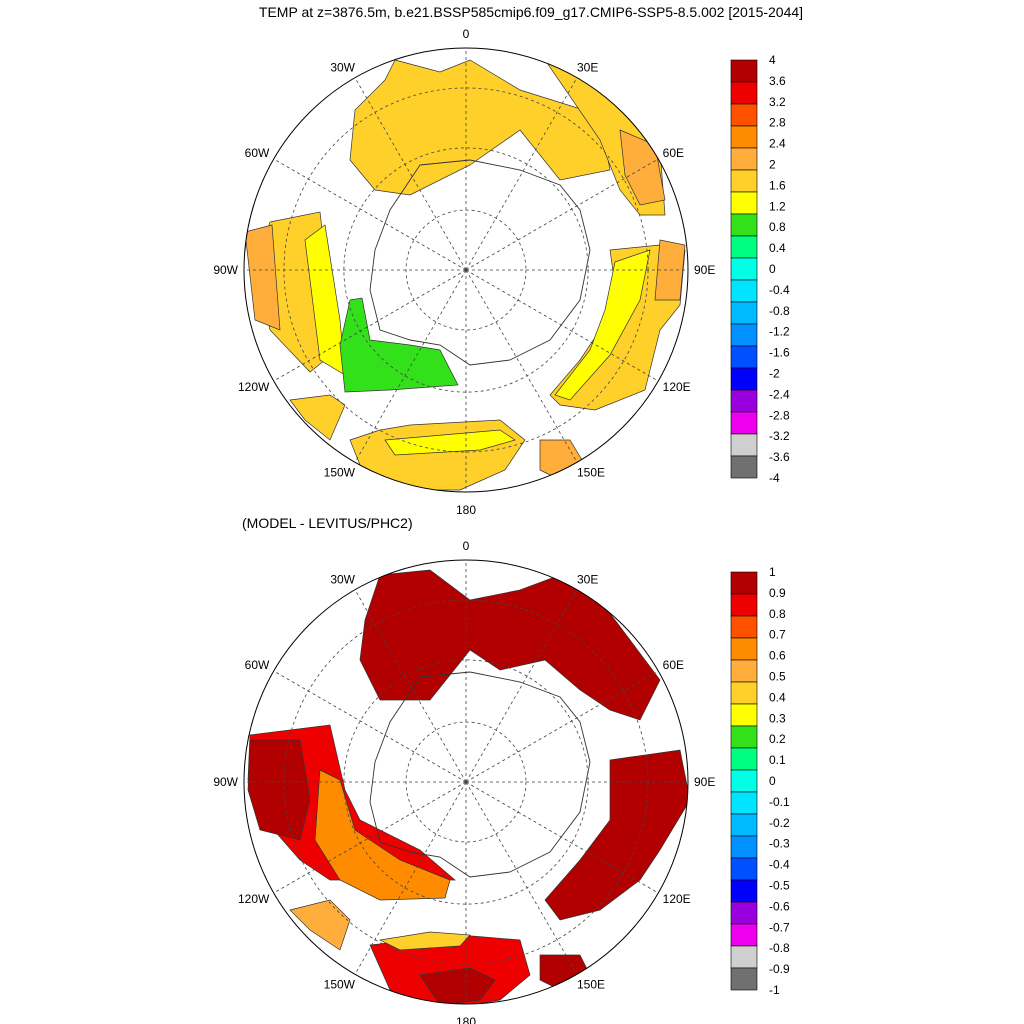  Describe the element at coordinates (777, 677) in the screenshot. I see `colorbar-tick-label: 0.5` at that location.